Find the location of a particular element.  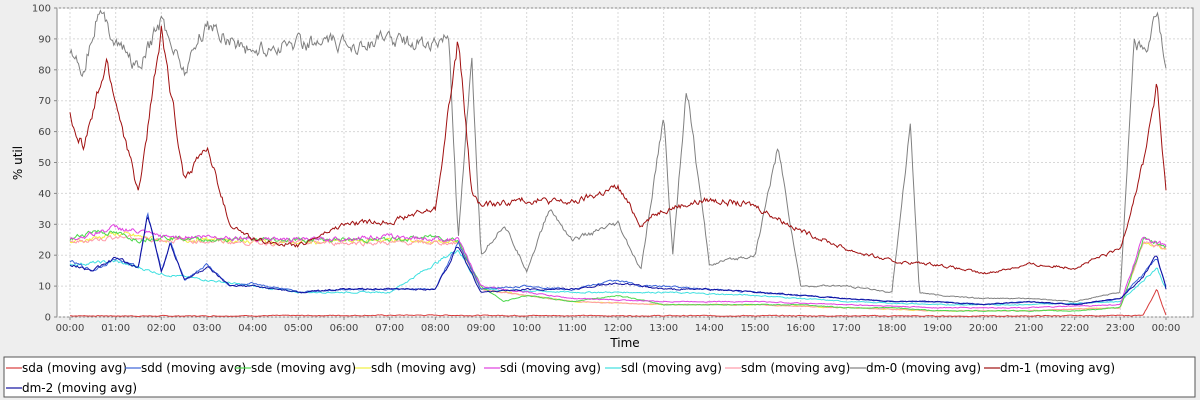

legend-label: dm-2 (moving avg) is located at coordinates (79, 388).